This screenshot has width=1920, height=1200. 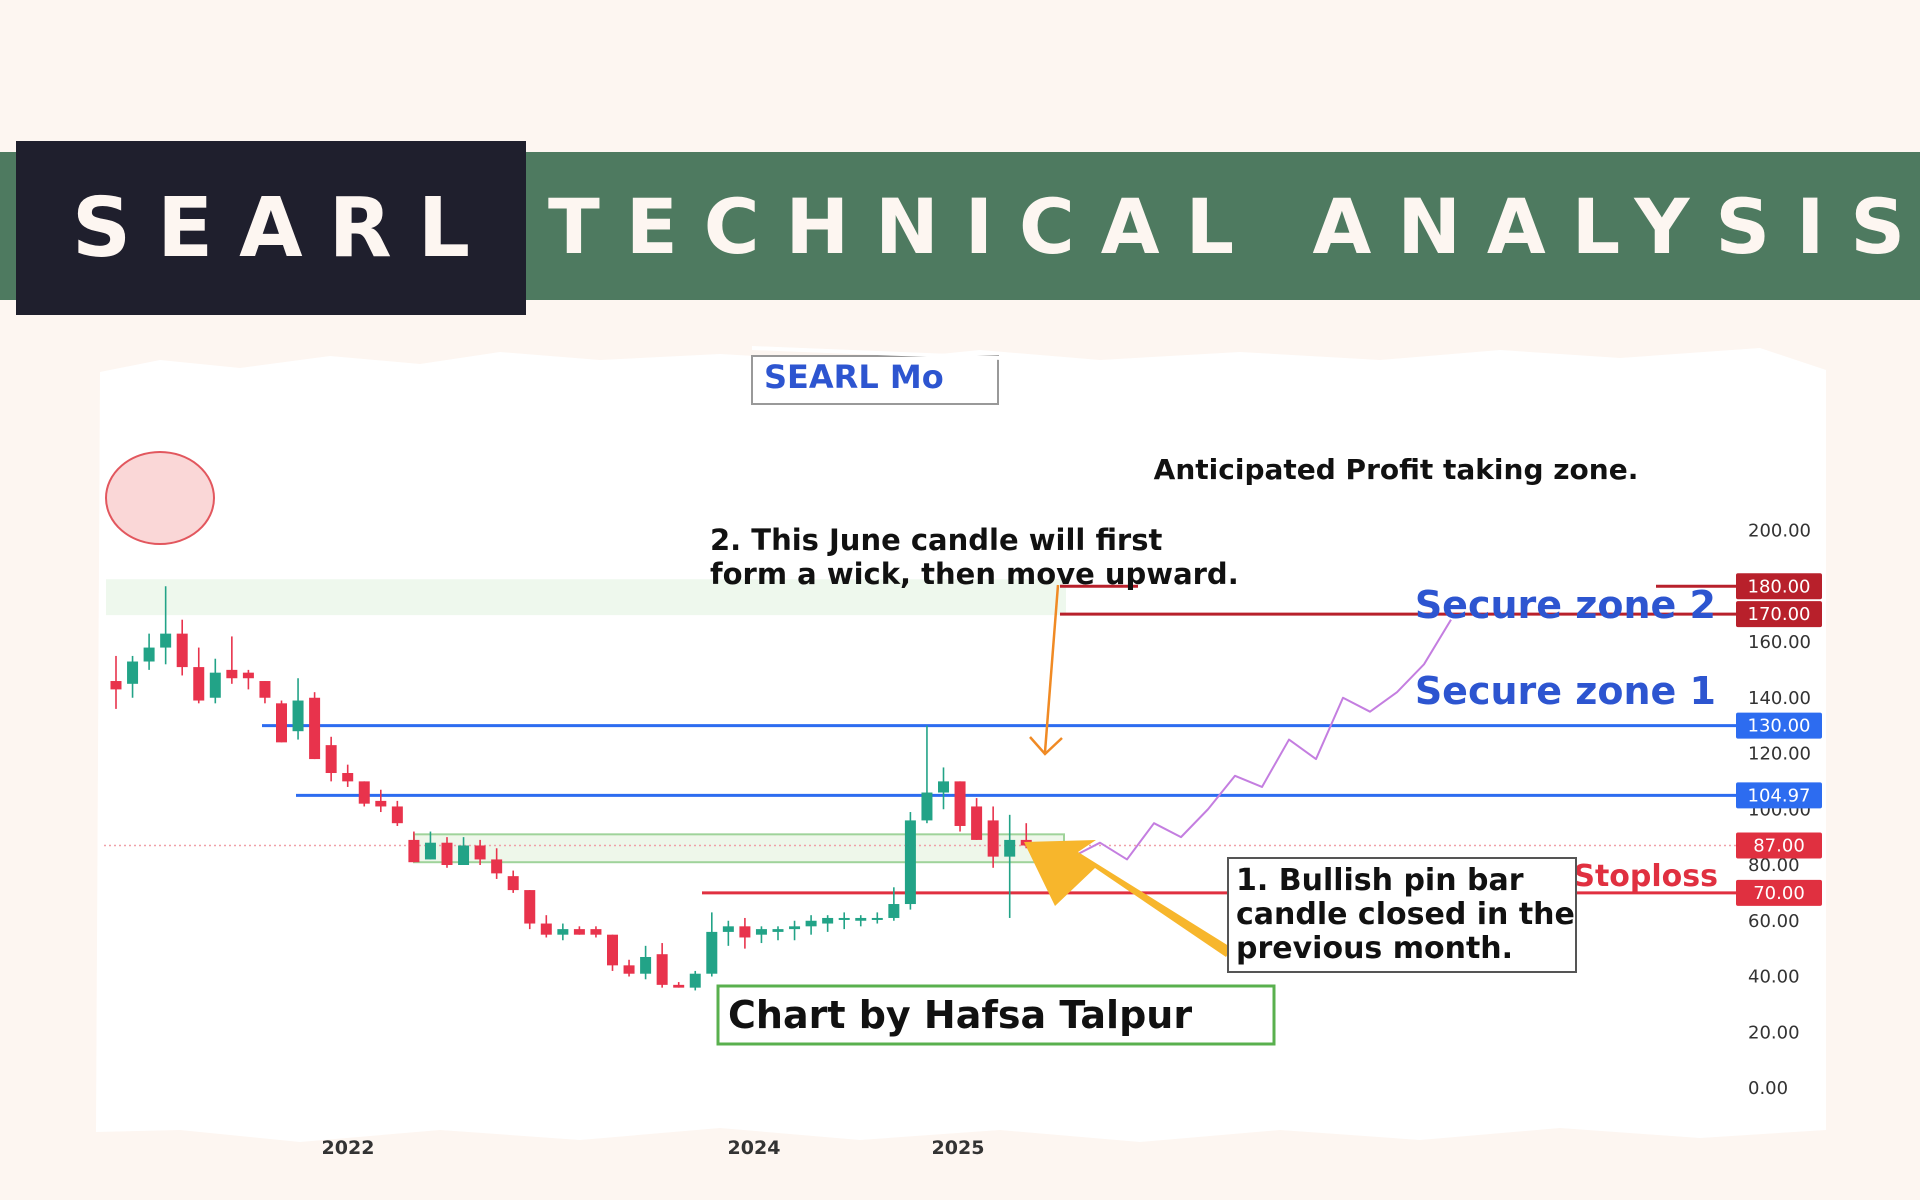 I want to click on credit-box, so click(x=996, y=1015).